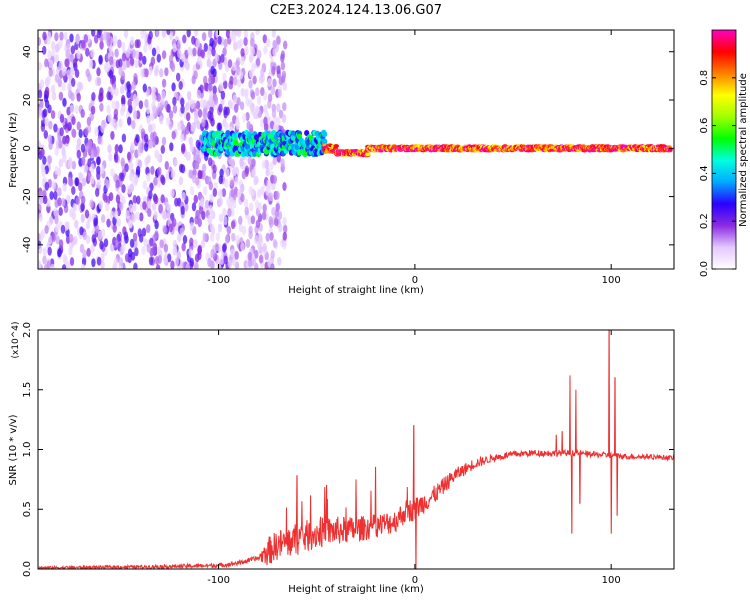  Describe the element at coordinates (27, 450) in the screenshot. I see `y-tick-label: 1.0` at that location.